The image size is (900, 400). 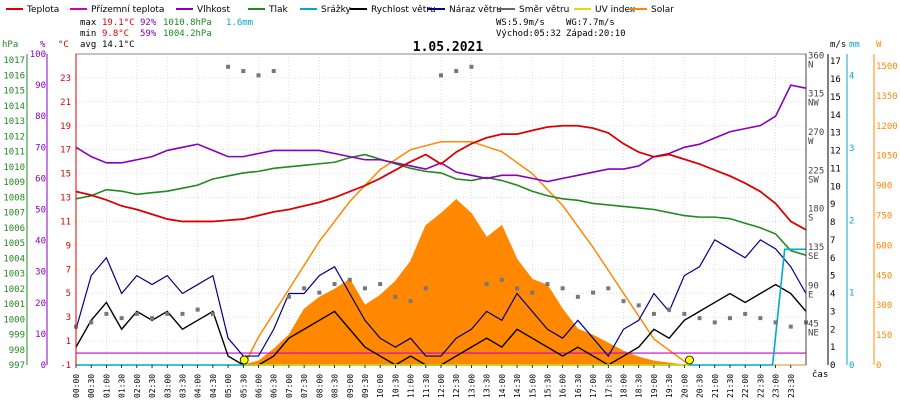 I want to click on tick-temp-6: 11, so click(x=65, y=222).